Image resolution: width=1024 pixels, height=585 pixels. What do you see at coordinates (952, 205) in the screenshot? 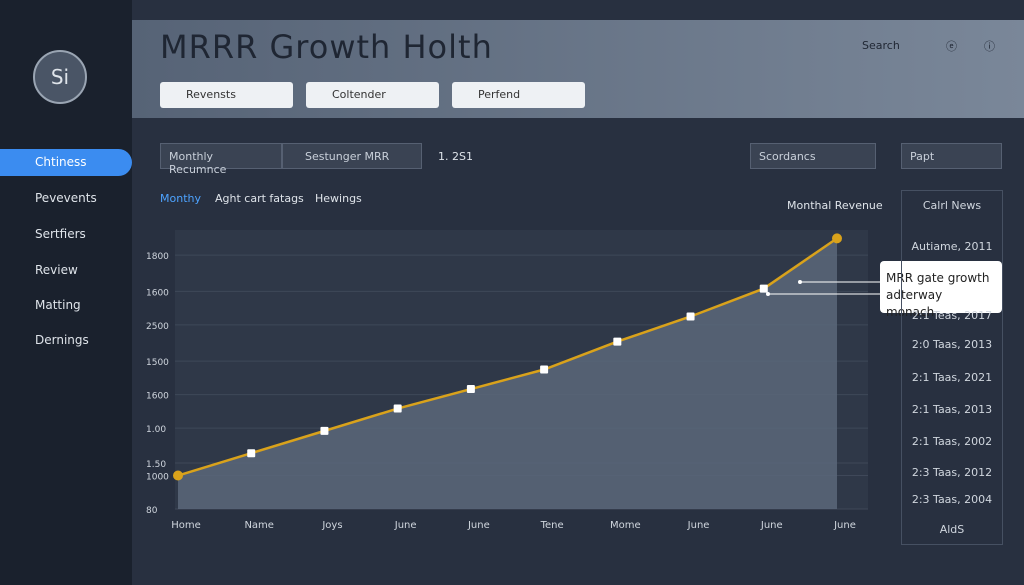
I see `news-title: Calrl News` at bounding box center [952, 205].